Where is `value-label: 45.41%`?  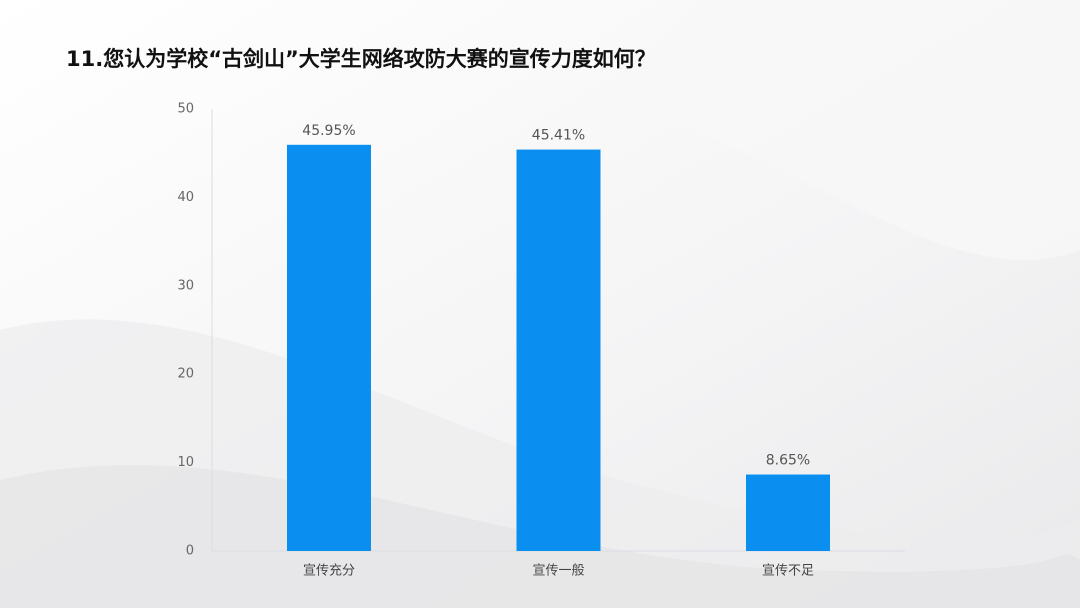 value-label: 45.41% is located at coordinates (558, 136).